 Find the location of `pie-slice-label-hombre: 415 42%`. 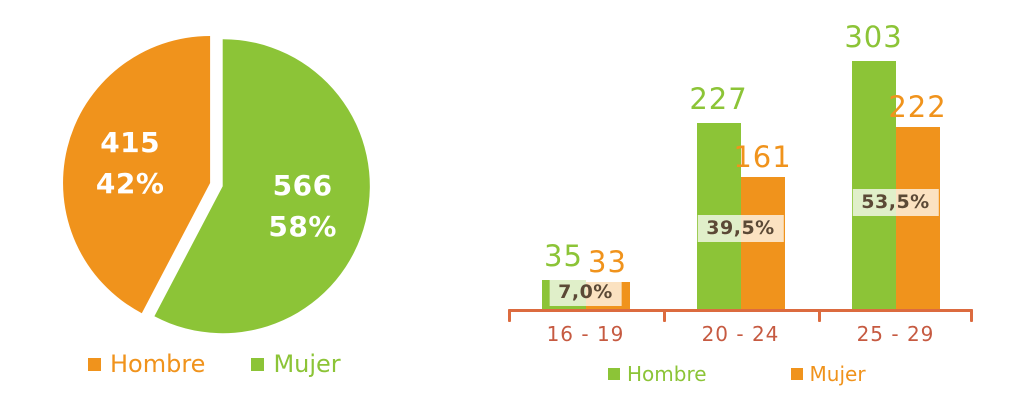

pie-slice-label-hombre: 415 42% is located at coordinates (130, 163).